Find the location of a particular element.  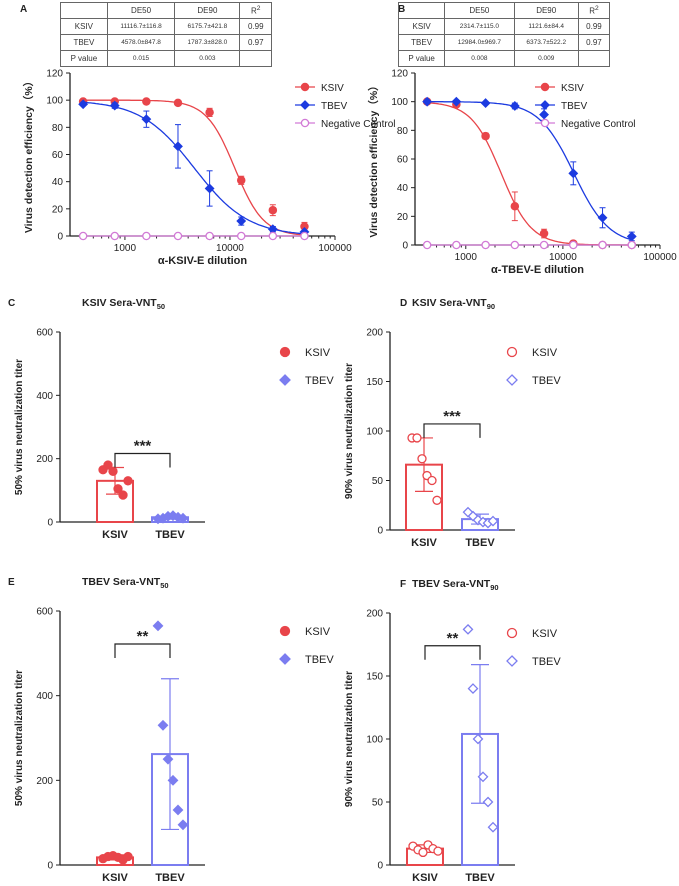

panel-label: A is located at coordinates (23, 9).